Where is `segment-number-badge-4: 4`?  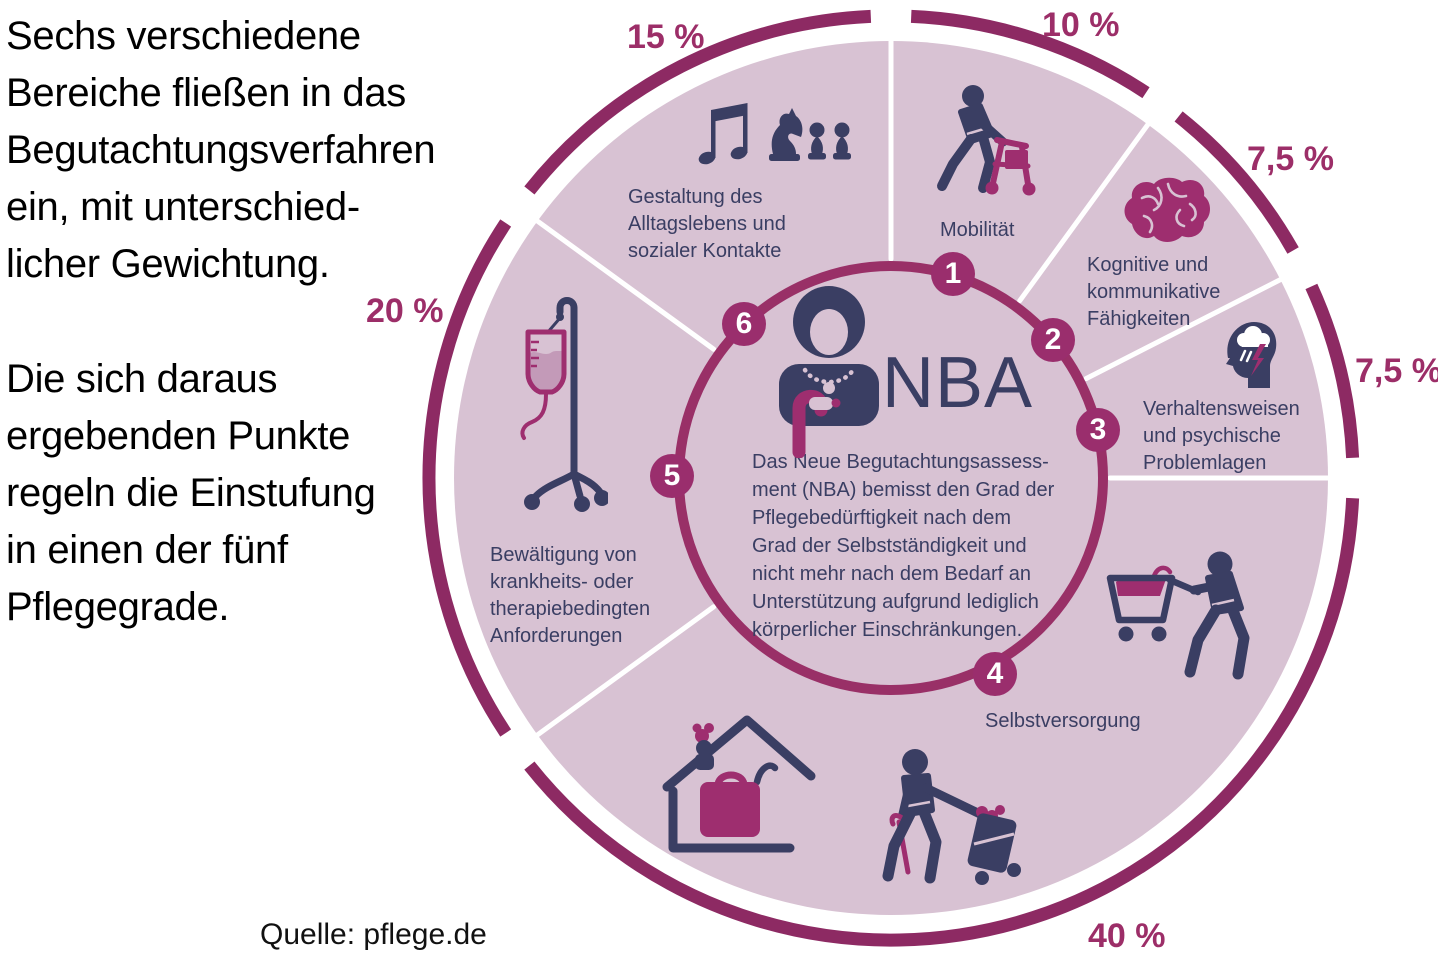 segment-number-badge-4: 4 is located at coordinates (995, 674).